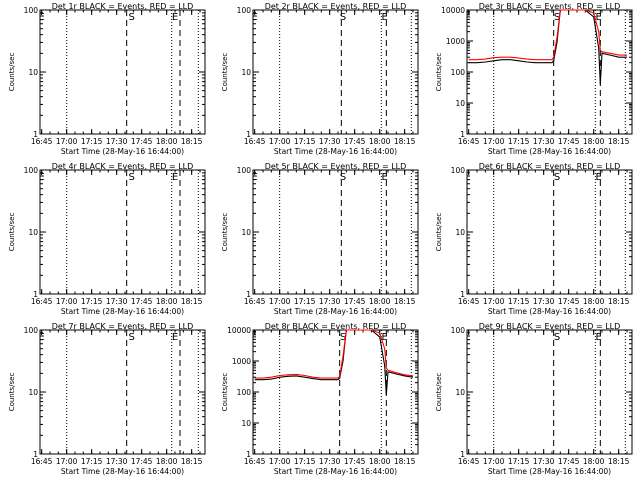 Image resolution: width=640 pixels, height=480 pixels. What do you see at coordinates (336, 326) in the screenshot?
I see `panel-title: Det 8r BLACK = Events, RED = LLD` at bounding box center [336, 326].